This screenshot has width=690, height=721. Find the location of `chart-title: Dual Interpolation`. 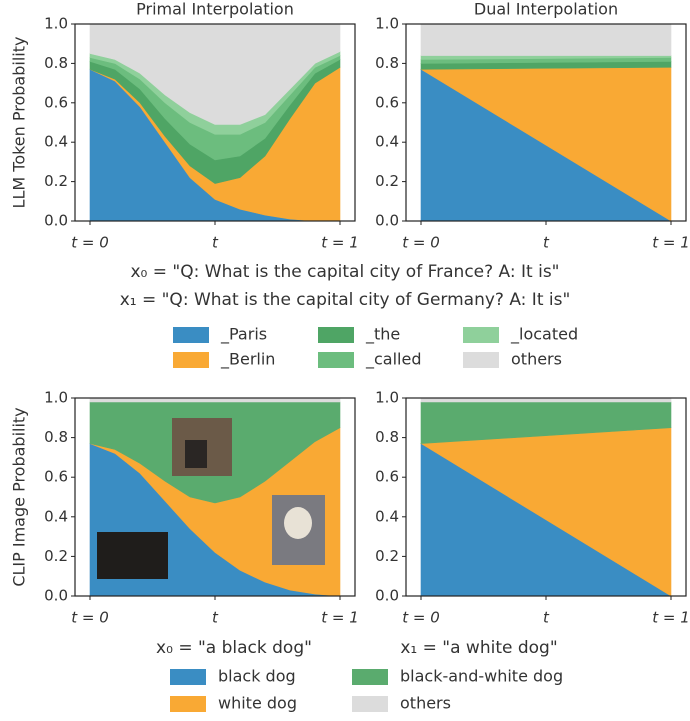

chart-title: Dual Interpolation is located at coordinates (546, 9).